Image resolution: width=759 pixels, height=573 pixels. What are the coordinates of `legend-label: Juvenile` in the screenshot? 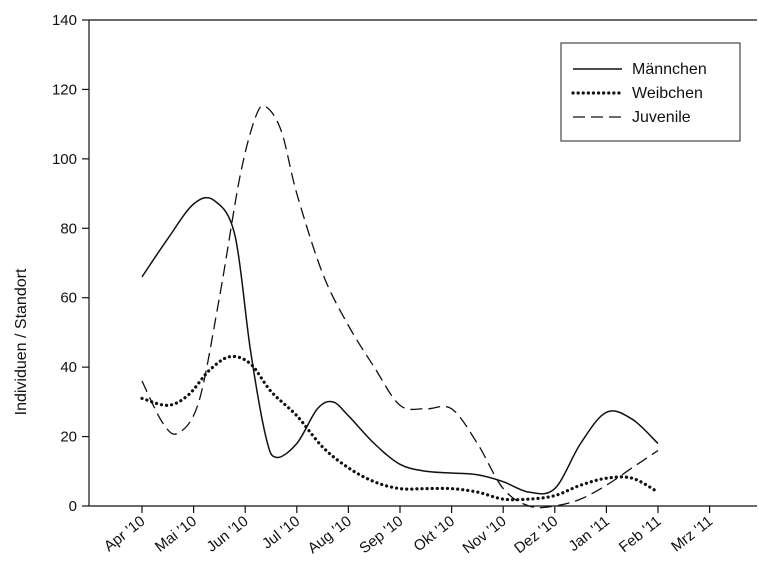 It's located at (661, 117).